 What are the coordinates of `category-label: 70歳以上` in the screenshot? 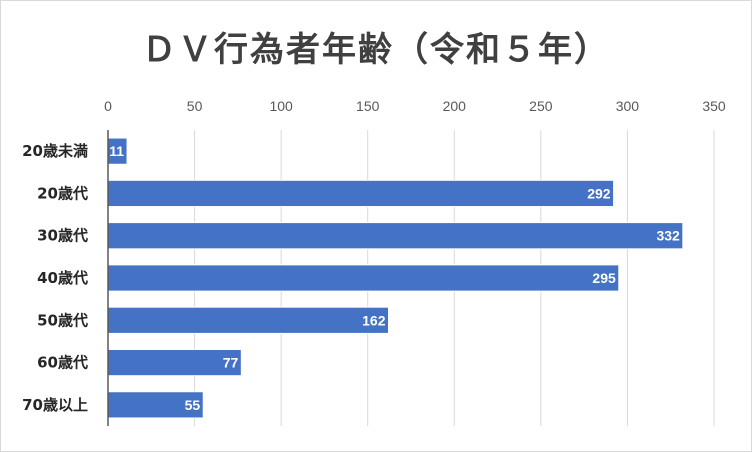 It's located at (55, 405).